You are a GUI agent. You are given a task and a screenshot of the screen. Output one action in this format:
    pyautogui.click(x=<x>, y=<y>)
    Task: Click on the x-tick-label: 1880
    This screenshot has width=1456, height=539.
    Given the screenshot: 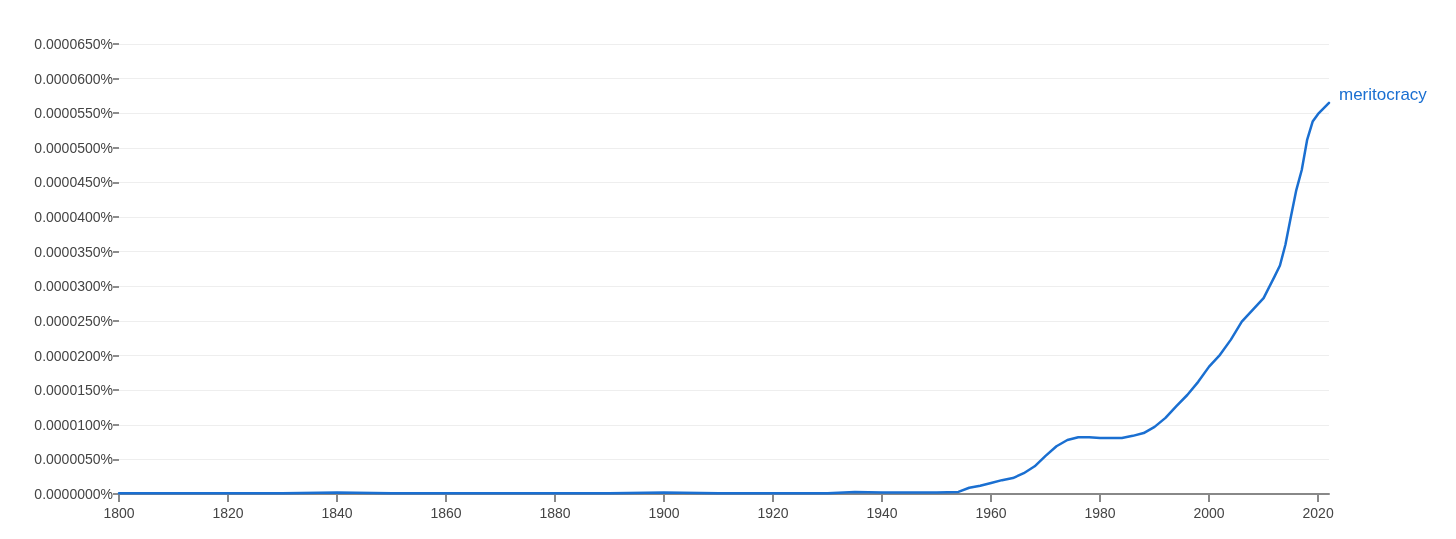 What is the action you would take?
    pyautogui.click(x=555, y=513)
    